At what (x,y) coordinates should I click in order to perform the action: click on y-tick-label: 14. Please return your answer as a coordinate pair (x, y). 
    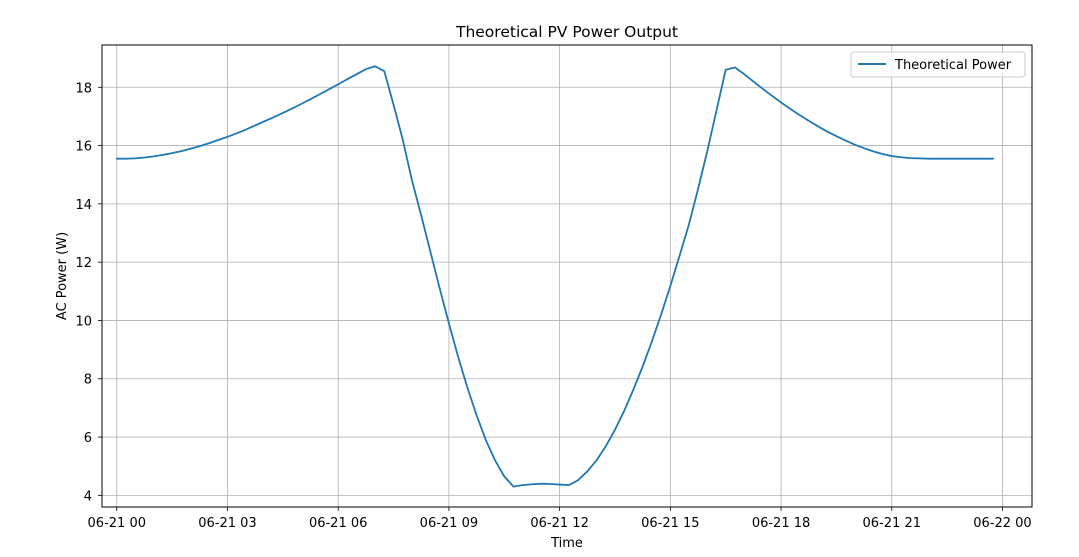
    Looking at the image, I should click on (83, 205).